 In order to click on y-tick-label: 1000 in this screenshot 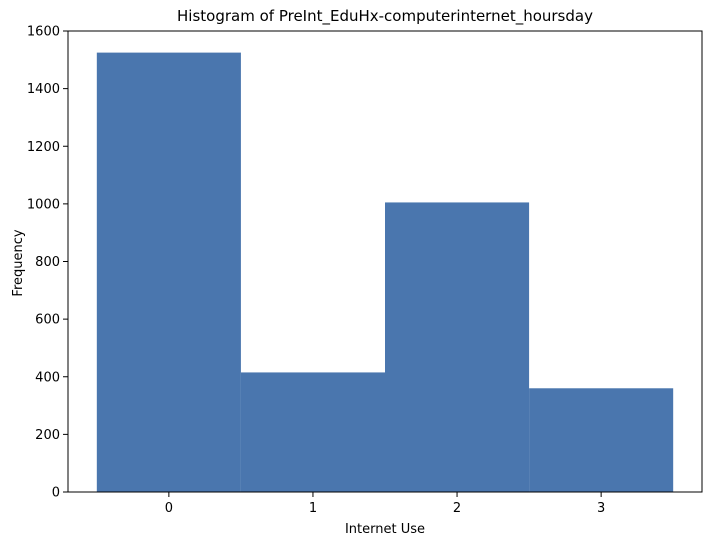, I will do `click(43, 204)`.